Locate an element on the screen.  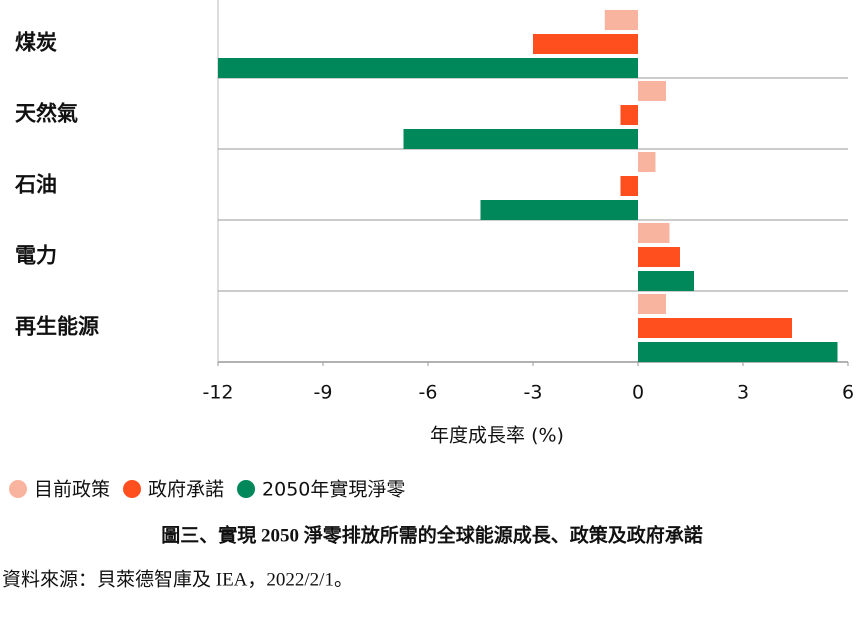
source: 資料來源：貝萊德智庫及 IEA，2022/2/1。 is located at coordinates (177, 579).